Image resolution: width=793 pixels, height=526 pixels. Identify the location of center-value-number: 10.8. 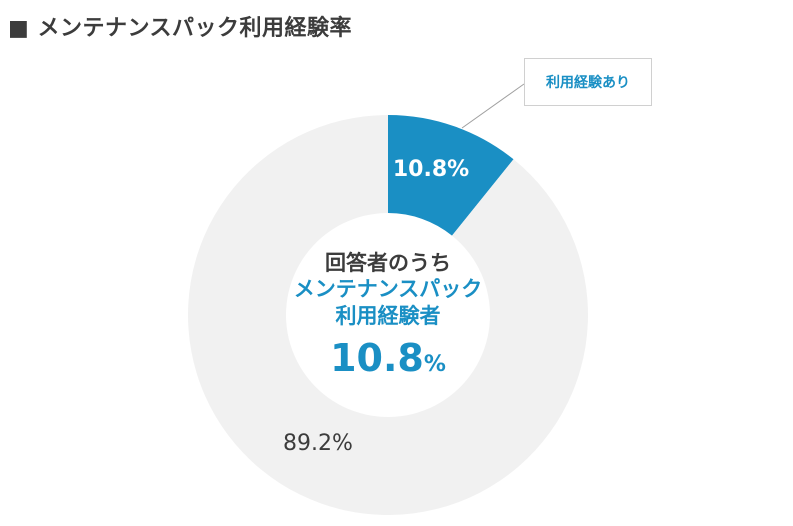
(377, 357).